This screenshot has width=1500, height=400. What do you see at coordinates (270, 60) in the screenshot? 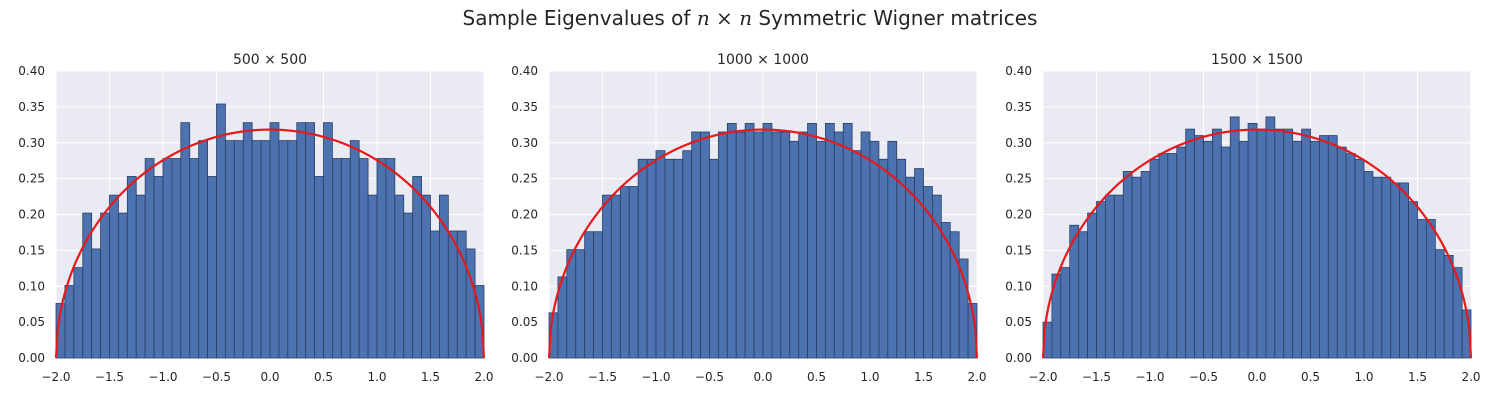
I see `panel-title: 500 × 500` at bounding box center [270, 60].